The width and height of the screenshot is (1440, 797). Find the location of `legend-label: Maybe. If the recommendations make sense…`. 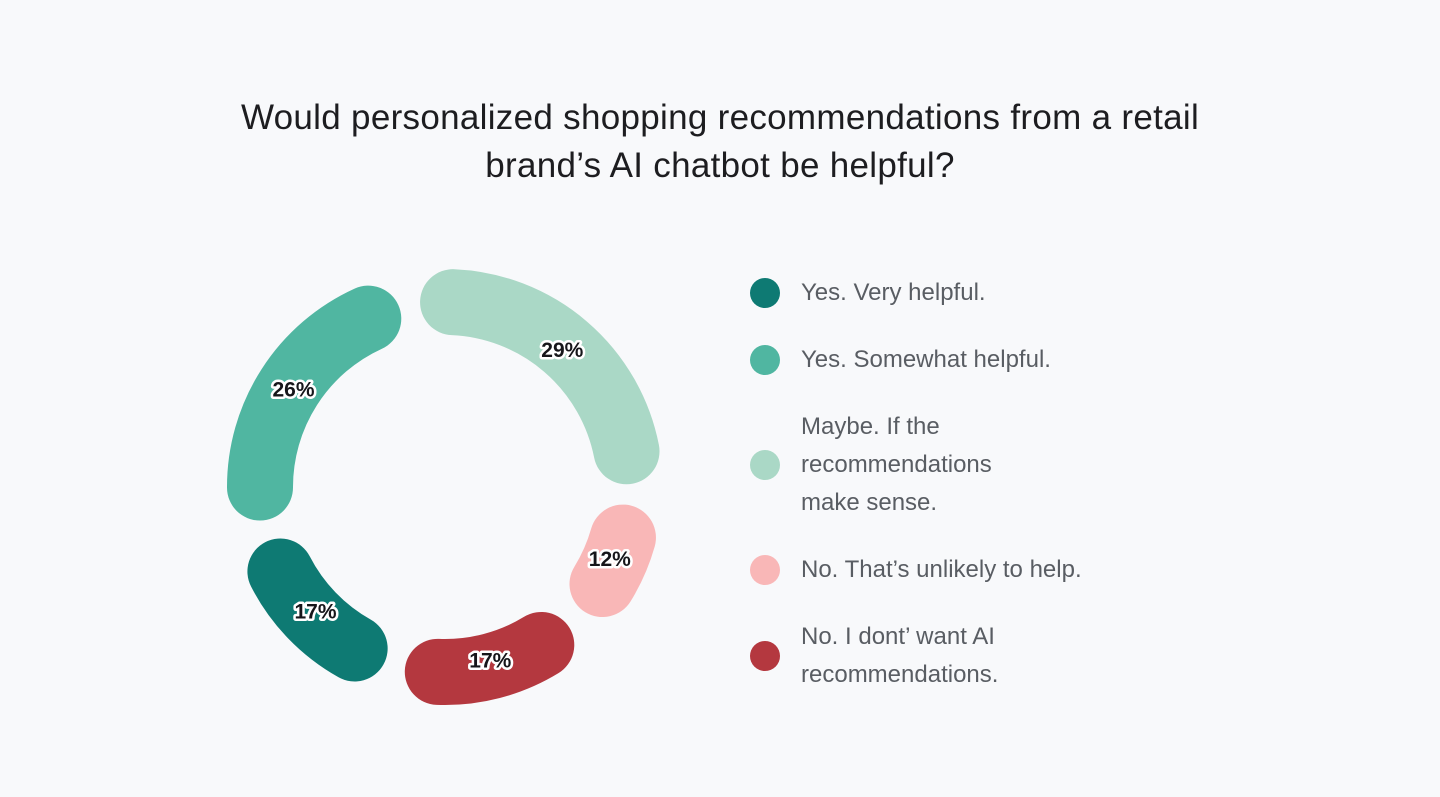

legend-label: Maybe. If the recommendations make sense… is located at coordinates (896, 464).